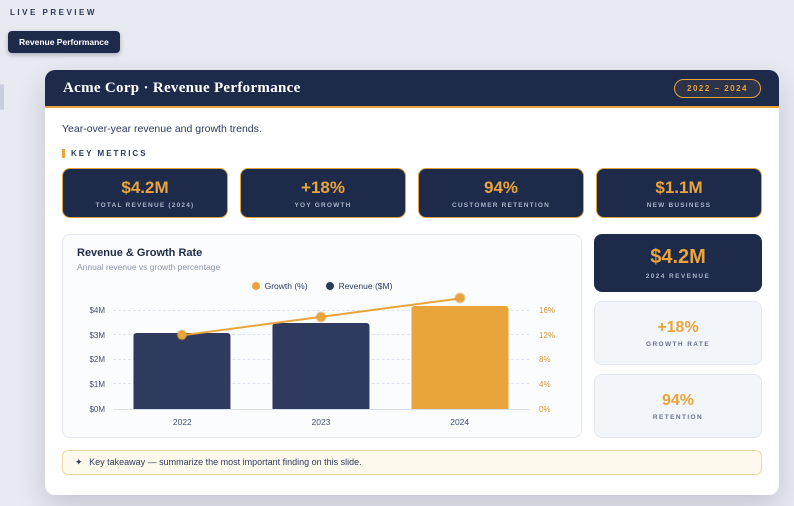 This screenshot has height=506, width=794. I want to click on star-icon: ✦, so click(79, 462).